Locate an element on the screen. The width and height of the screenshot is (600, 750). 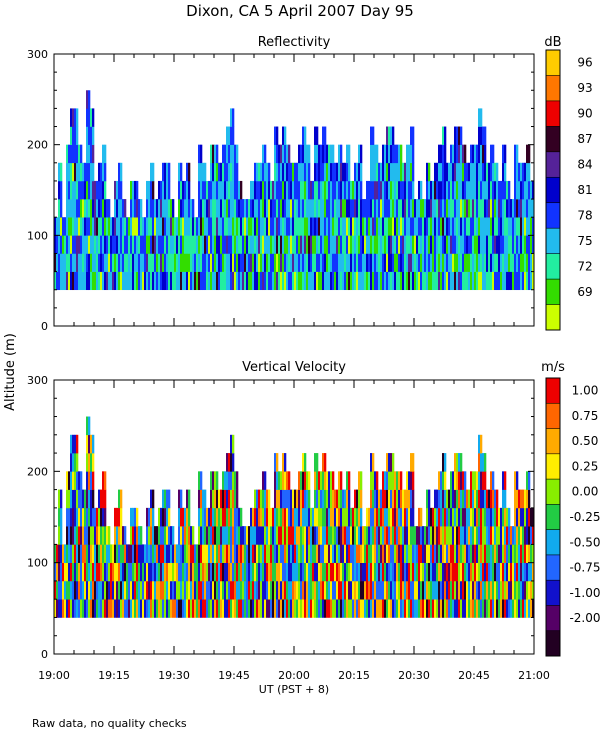
colorbar-swatch is located at coordinates (553, 292).